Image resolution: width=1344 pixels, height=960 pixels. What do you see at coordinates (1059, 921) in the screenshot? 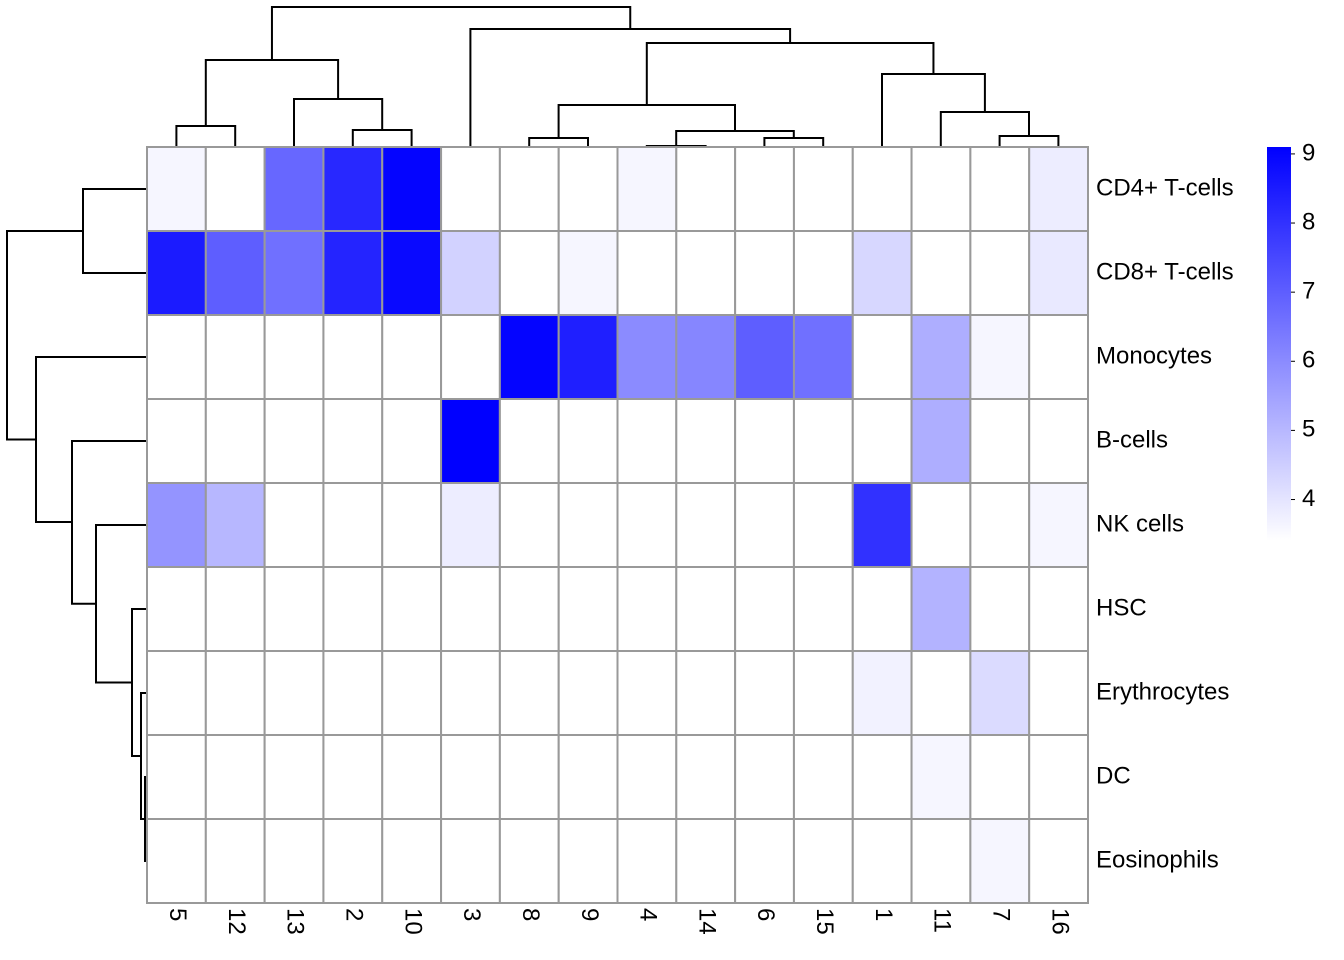
I see `column-label: 16` at bounding box center [1059, 921].